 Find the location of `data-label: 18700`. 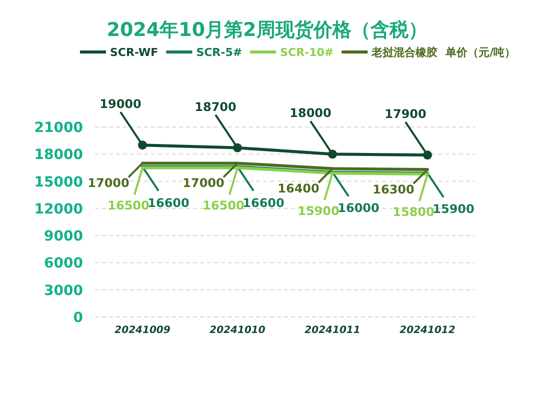

data-label: 18700 is located at coordinates (215, 107).